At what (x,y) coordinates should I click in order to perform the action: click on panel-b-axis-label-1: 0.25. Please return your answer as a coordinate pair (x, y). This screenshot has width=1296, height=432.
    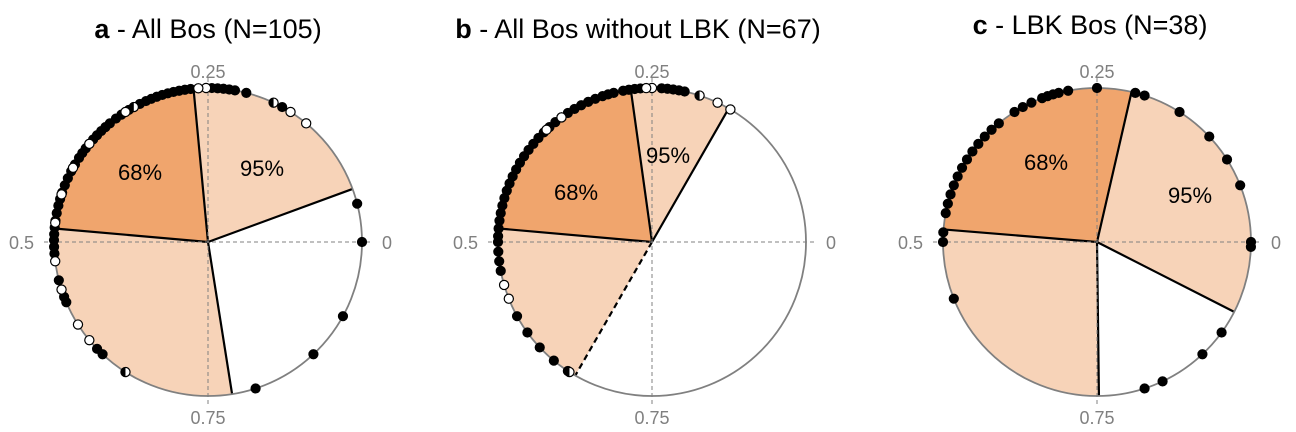
    Looking at the image, I should click on (651, 72).